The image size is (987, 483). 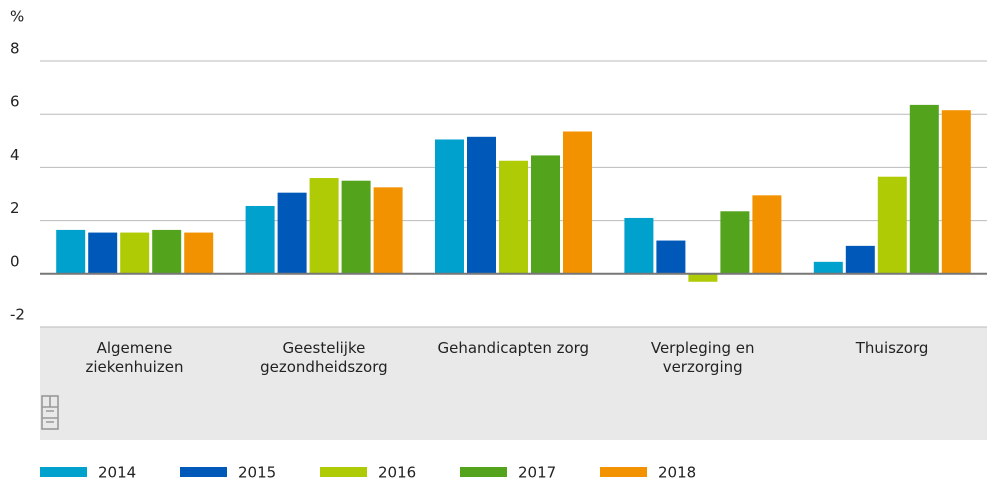 I want to click on y-tick-label: 4, so click(x=15, y=155).